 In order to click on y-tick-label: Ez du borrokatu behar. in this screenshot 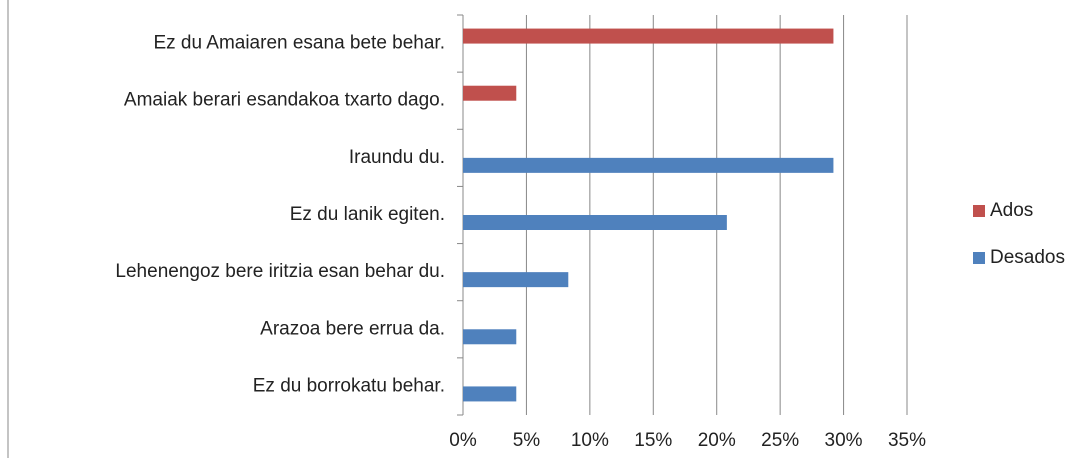, I will do `click(349, 385)`.